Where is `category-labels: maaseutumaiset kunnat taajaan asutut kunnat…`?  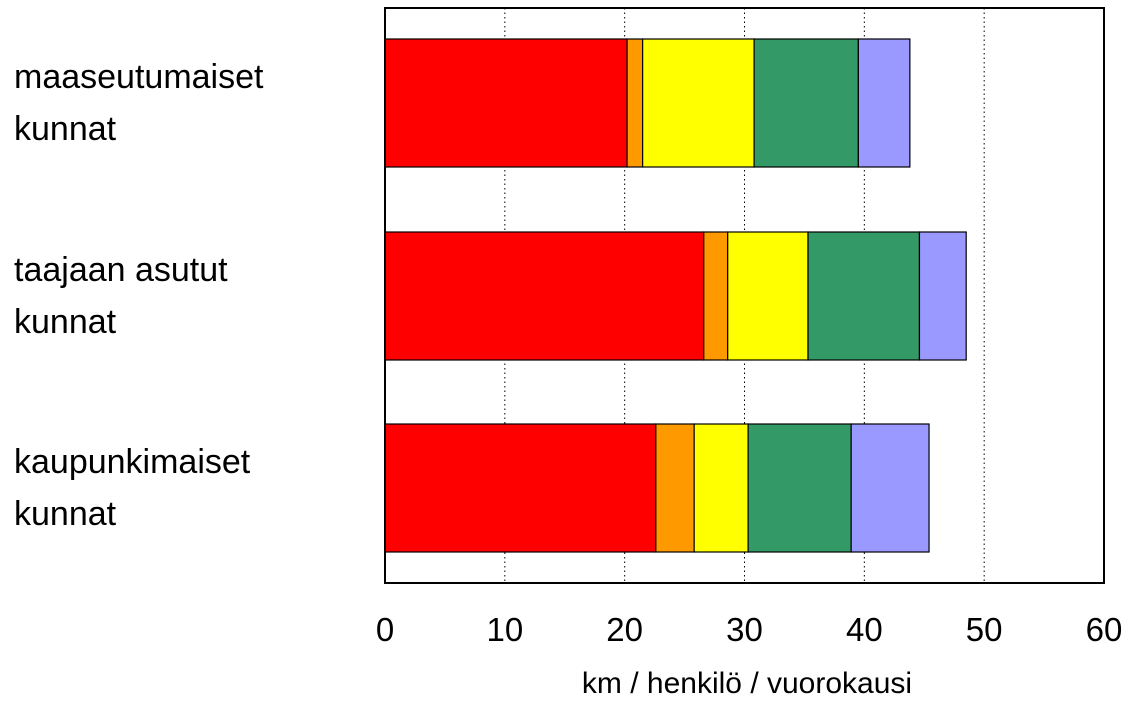 category-labels: maaseutumaiset kunnat taajaan asutut kunnat… is located at coordinates (139, 295).